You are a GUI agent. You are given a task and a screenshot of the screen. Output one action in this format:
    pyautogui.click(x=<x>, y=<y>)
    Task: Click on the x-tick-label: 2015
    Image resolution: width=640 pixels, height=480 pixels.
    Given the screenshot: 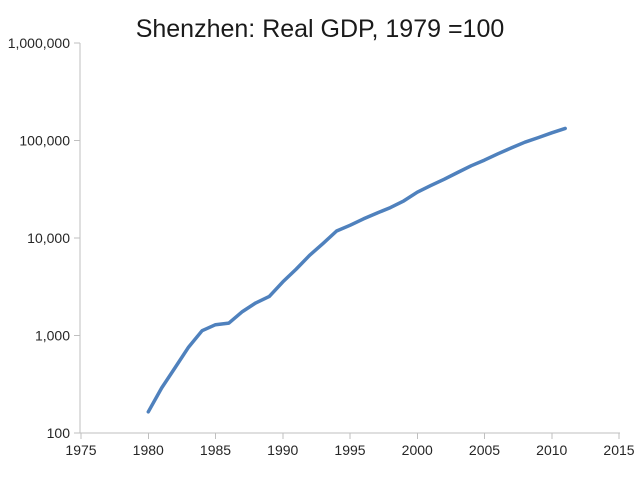 What is the action you would take?
    pyautogui.click(x=618, y=450)
    